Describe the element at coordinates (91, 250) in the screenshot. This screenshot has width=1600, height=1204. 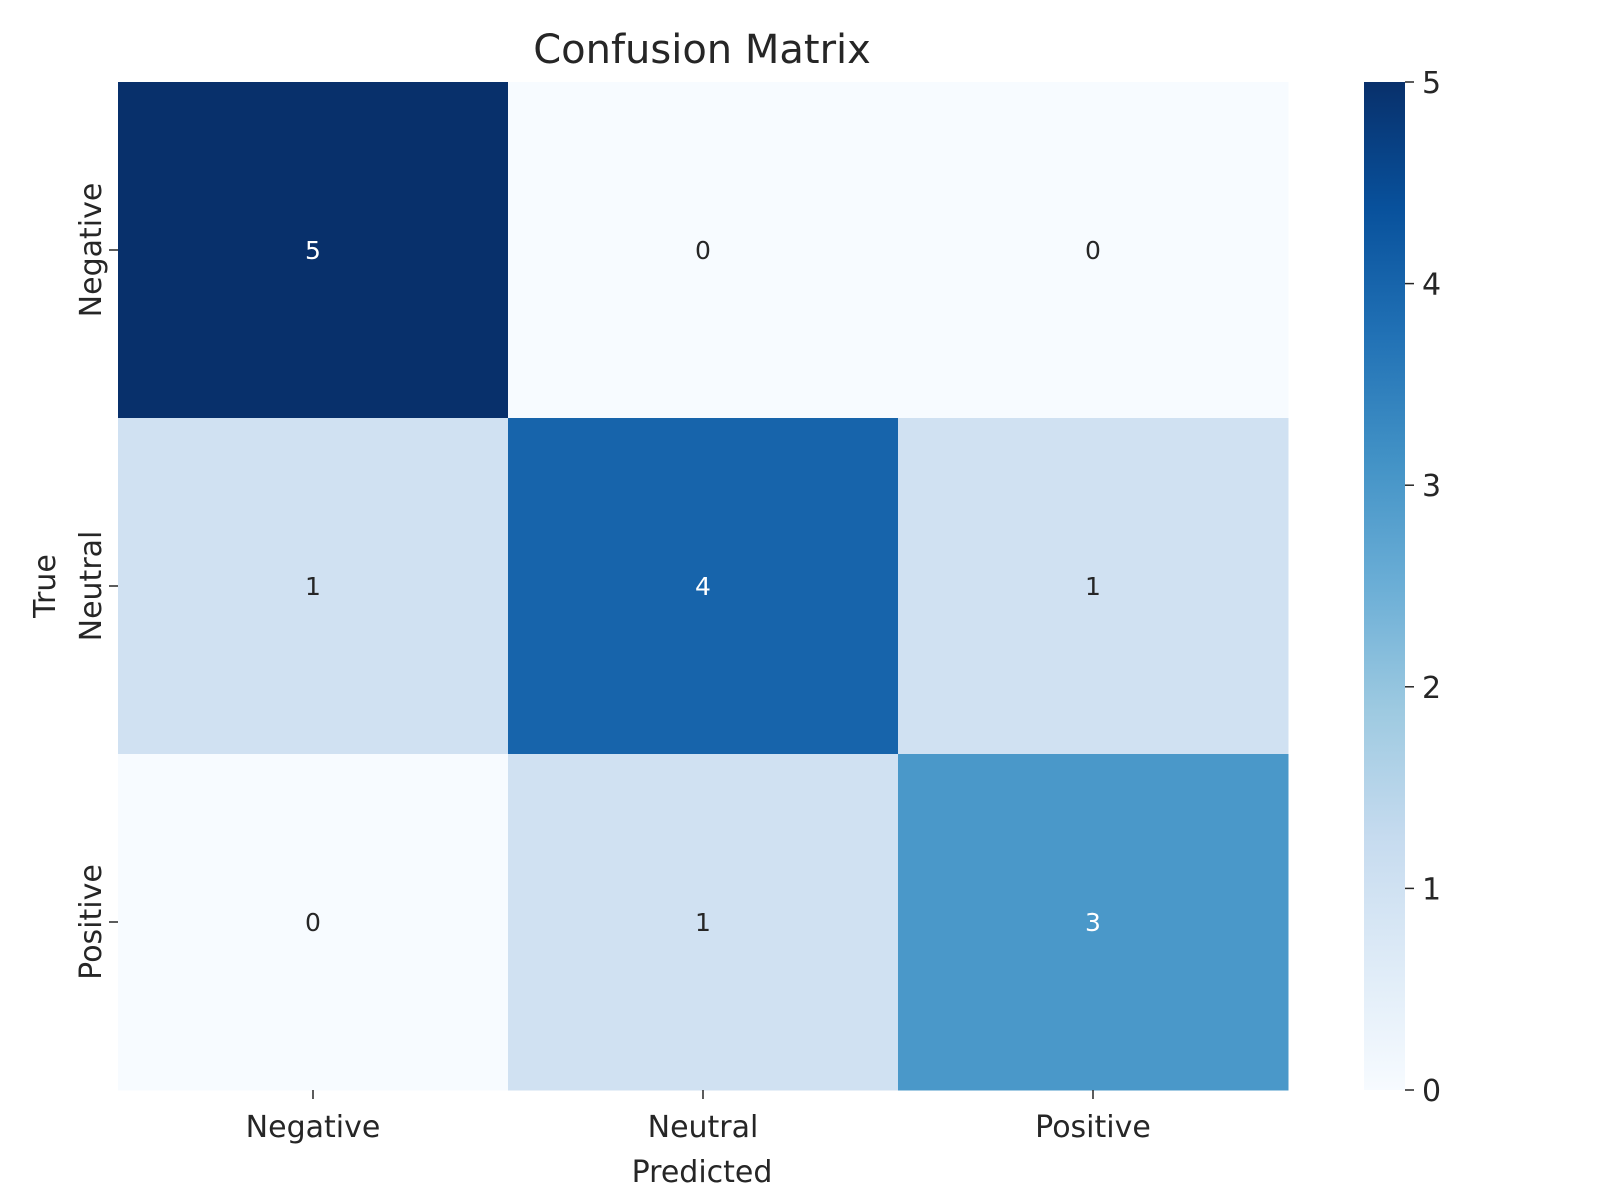
I see `y-tick-label: Negative` at that location.